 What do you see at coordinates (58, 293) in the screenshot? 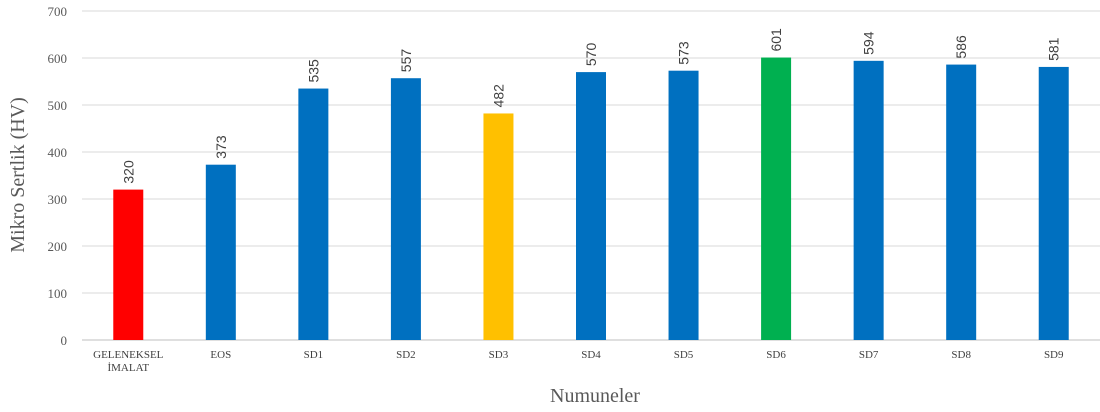
I see `y-tick-label: 100` at bounding box center [58, 293].